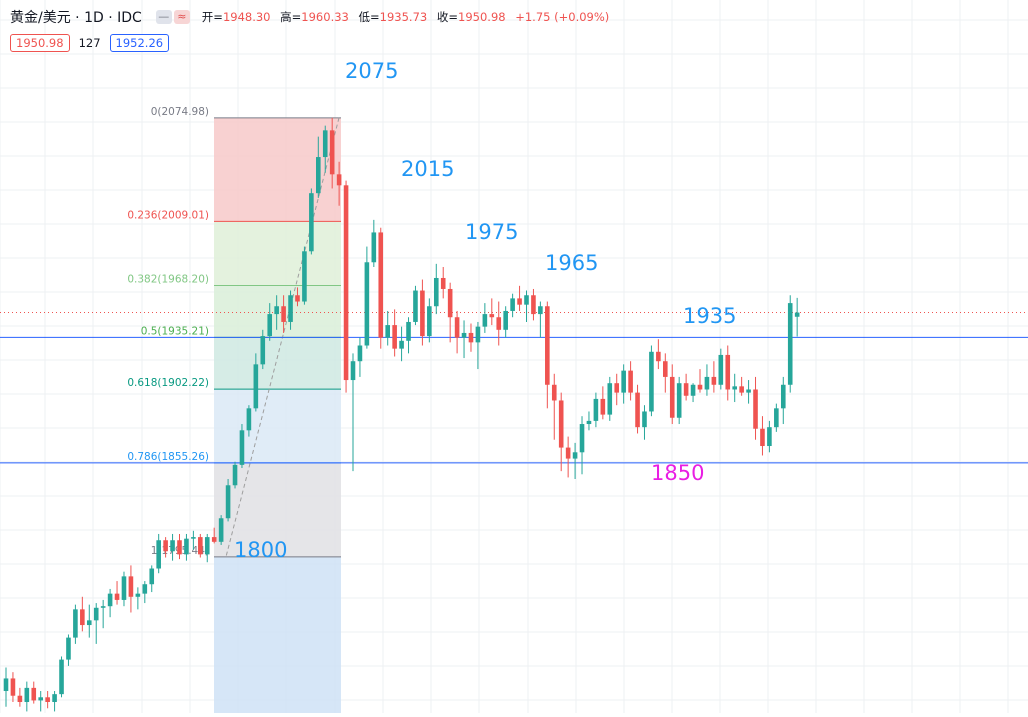 The width and height of the screenshot is (1028, 717). Describe the element at coordinates (168, 457) in the screenshot. I see `fib-level-label: 0.786(1855.26)` at that location.